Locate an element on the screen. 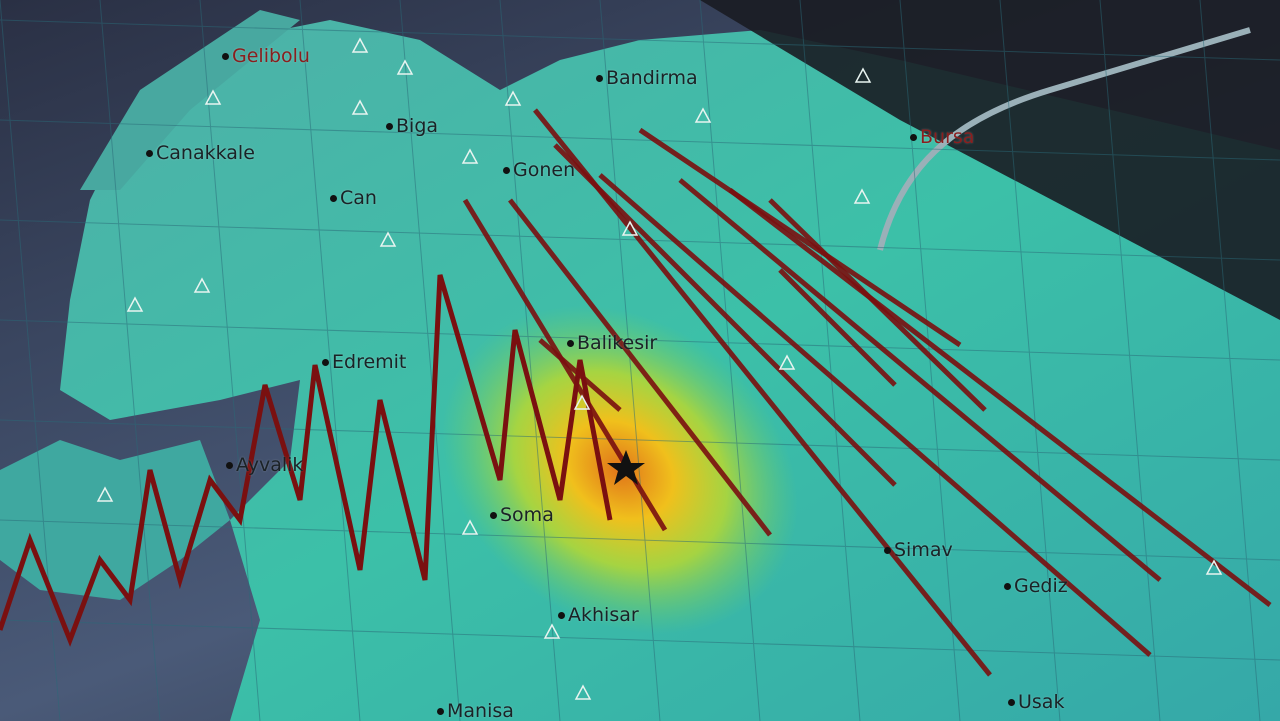 The image size is (1280, 721). city-name: Biga is located at coordinates (417, 126).